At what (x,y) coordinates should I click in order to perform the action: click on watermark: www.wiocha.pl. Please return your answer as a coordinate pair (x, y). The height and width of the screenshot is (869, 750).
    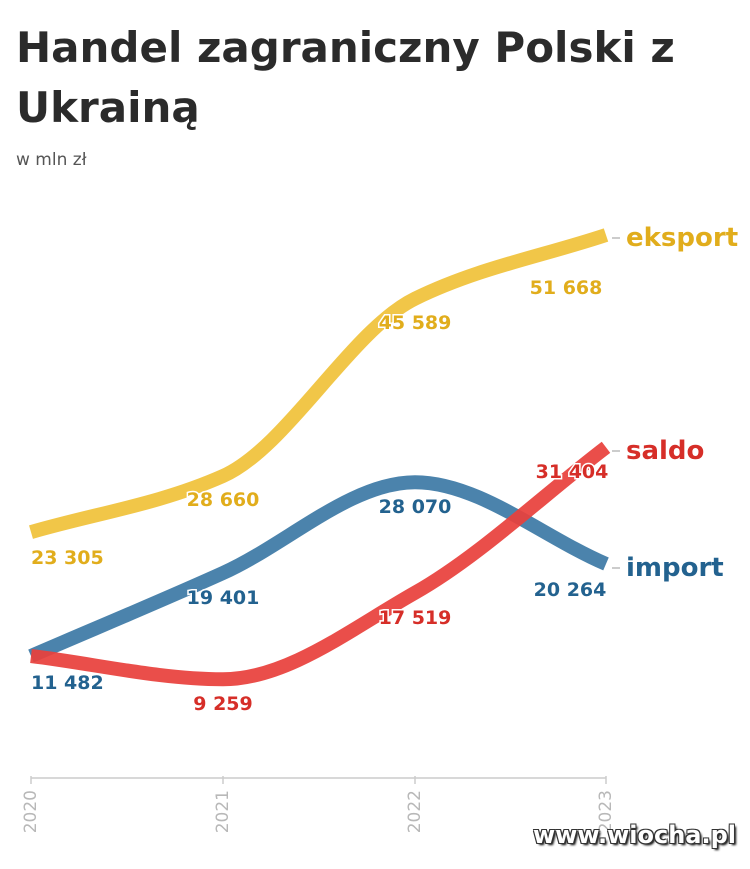
    Looking at the image, I should click on (634, 835).